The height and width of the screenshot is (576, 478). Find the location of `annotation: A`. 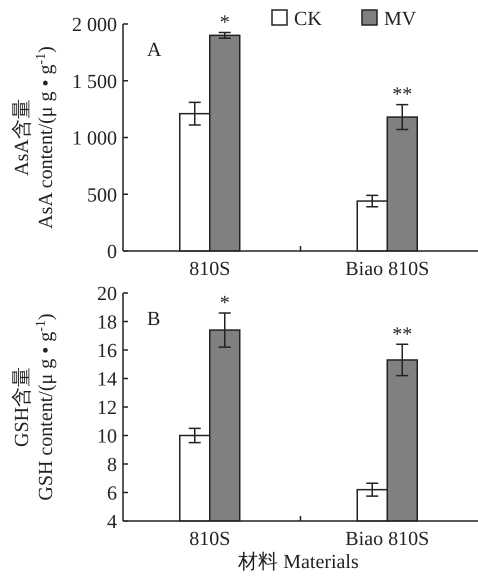

annotation: A is located at coordinates (154, 50).